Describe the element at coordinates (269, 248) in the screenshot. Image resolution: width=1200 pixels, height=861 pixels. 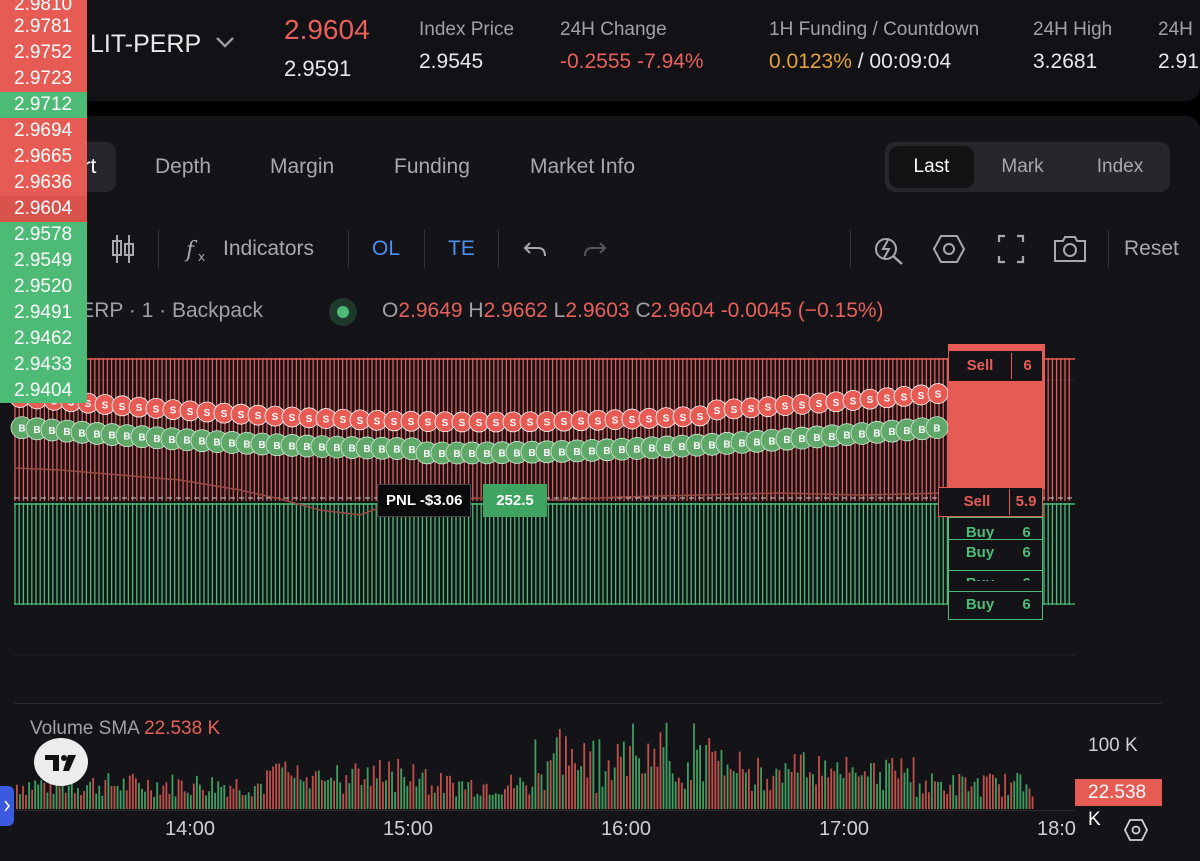
I see `indicators-button: Indicators` at that location.